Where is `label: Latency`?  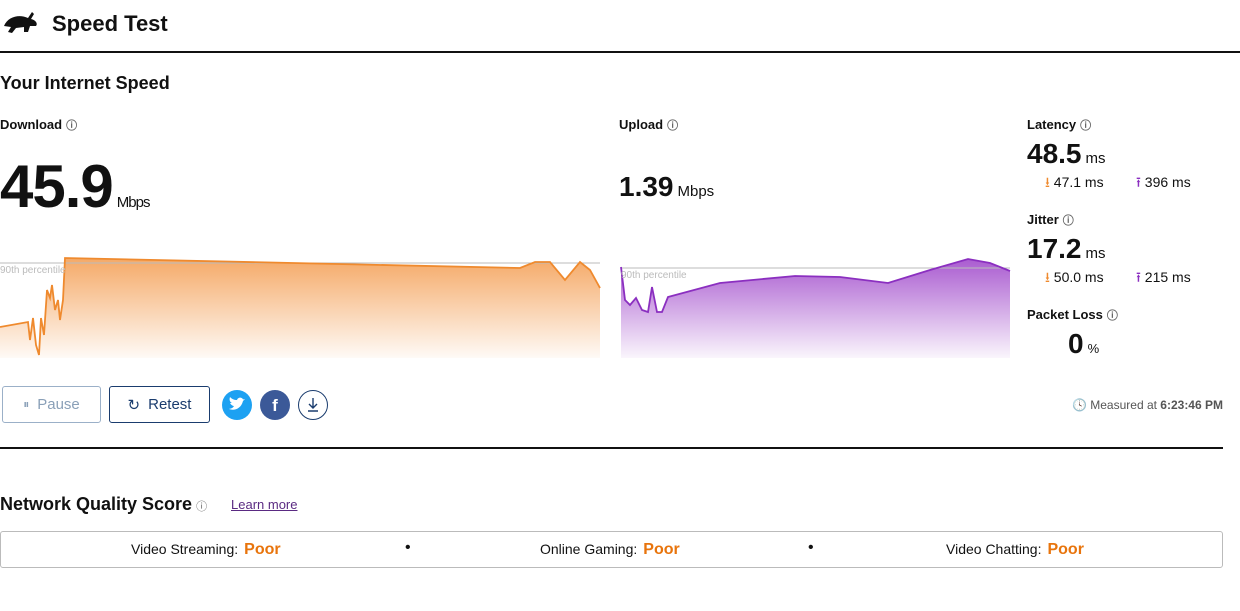 label: Latency is located at coordinates (1052, 124).